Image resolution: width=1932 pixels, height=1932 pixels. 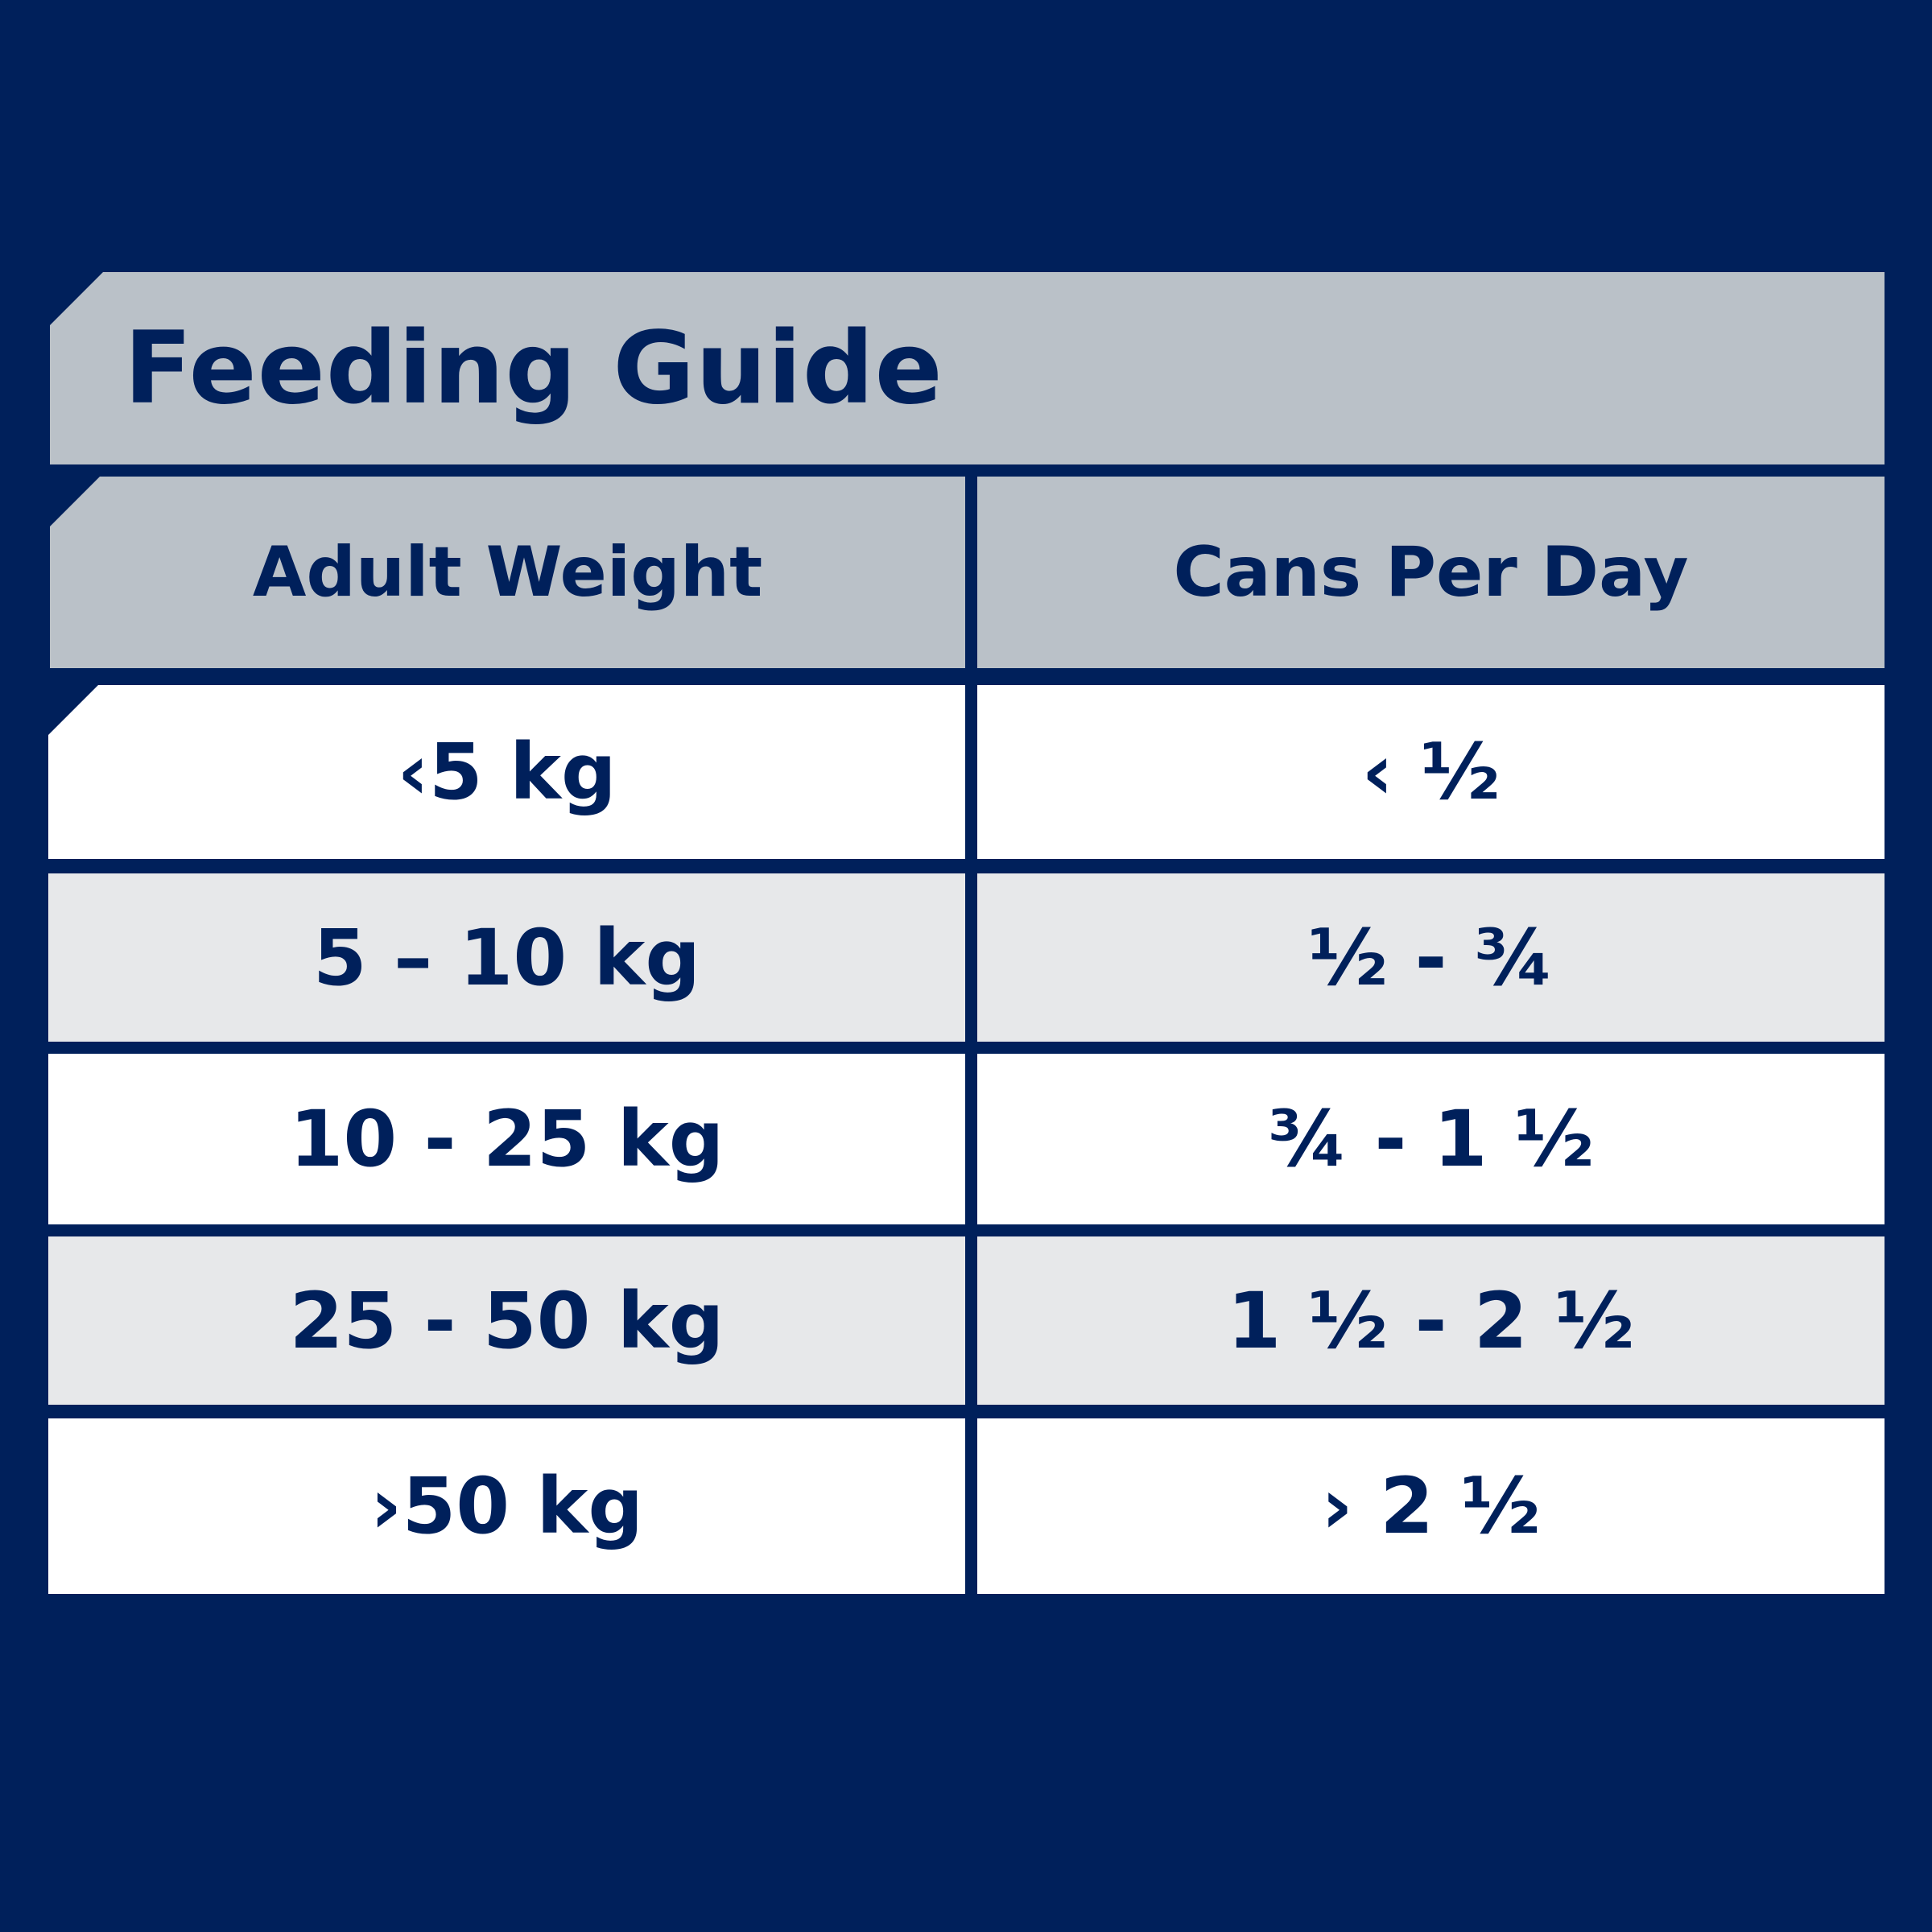 I want to click on cans-value: 1 ½ - 2 ½, so click(x=1431, y=1320).